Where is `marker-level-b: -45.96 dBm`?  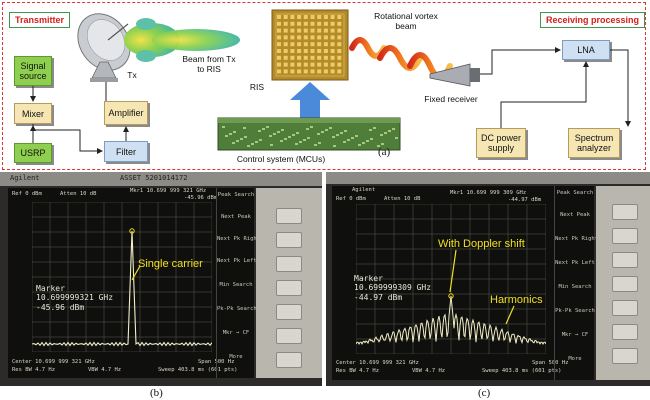 marker-level-b: -45.96 dBm is located at coordinates (60, 307).